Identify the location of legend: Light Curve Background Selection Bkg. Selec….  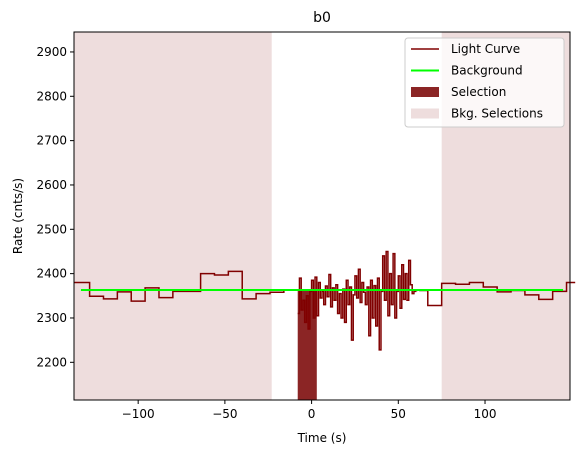
(484, 82).